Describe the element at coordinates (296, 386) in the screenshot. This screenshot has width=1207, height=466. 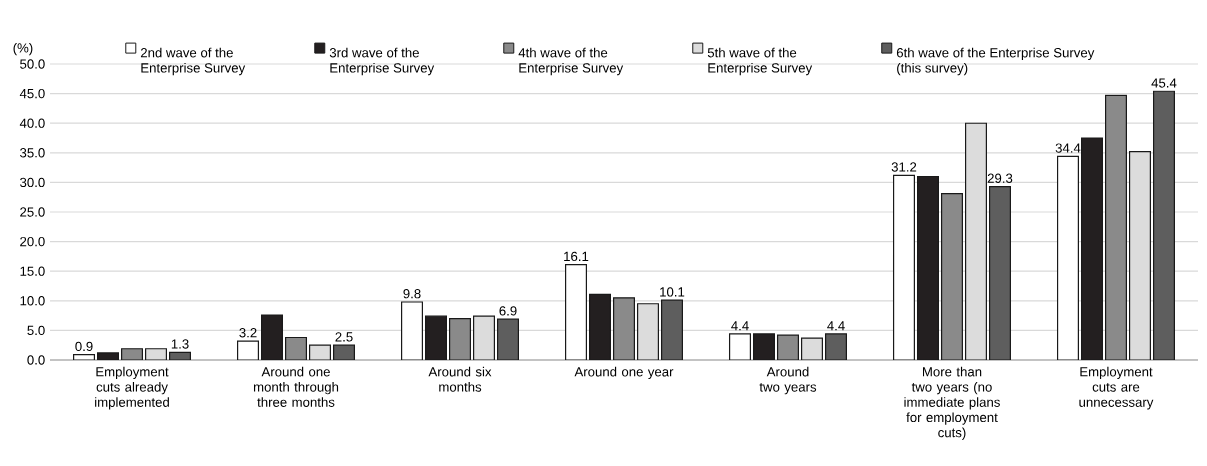
I see `x-tick-label: Around one month through three months` at that location.